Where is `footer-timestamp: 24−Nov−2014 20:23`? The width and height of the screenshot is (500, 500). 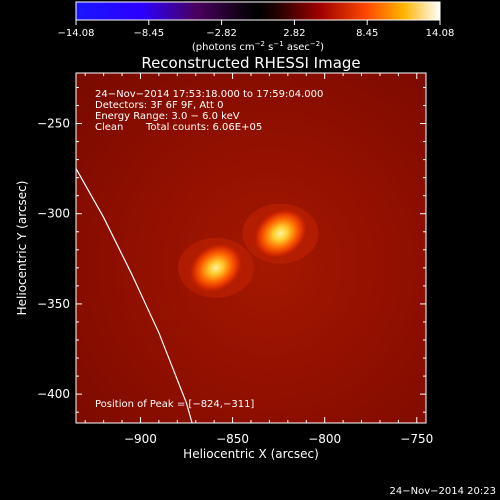
footer-timestamp: 24−Nov−2014 20:23 is located at coordinates (443, 491).